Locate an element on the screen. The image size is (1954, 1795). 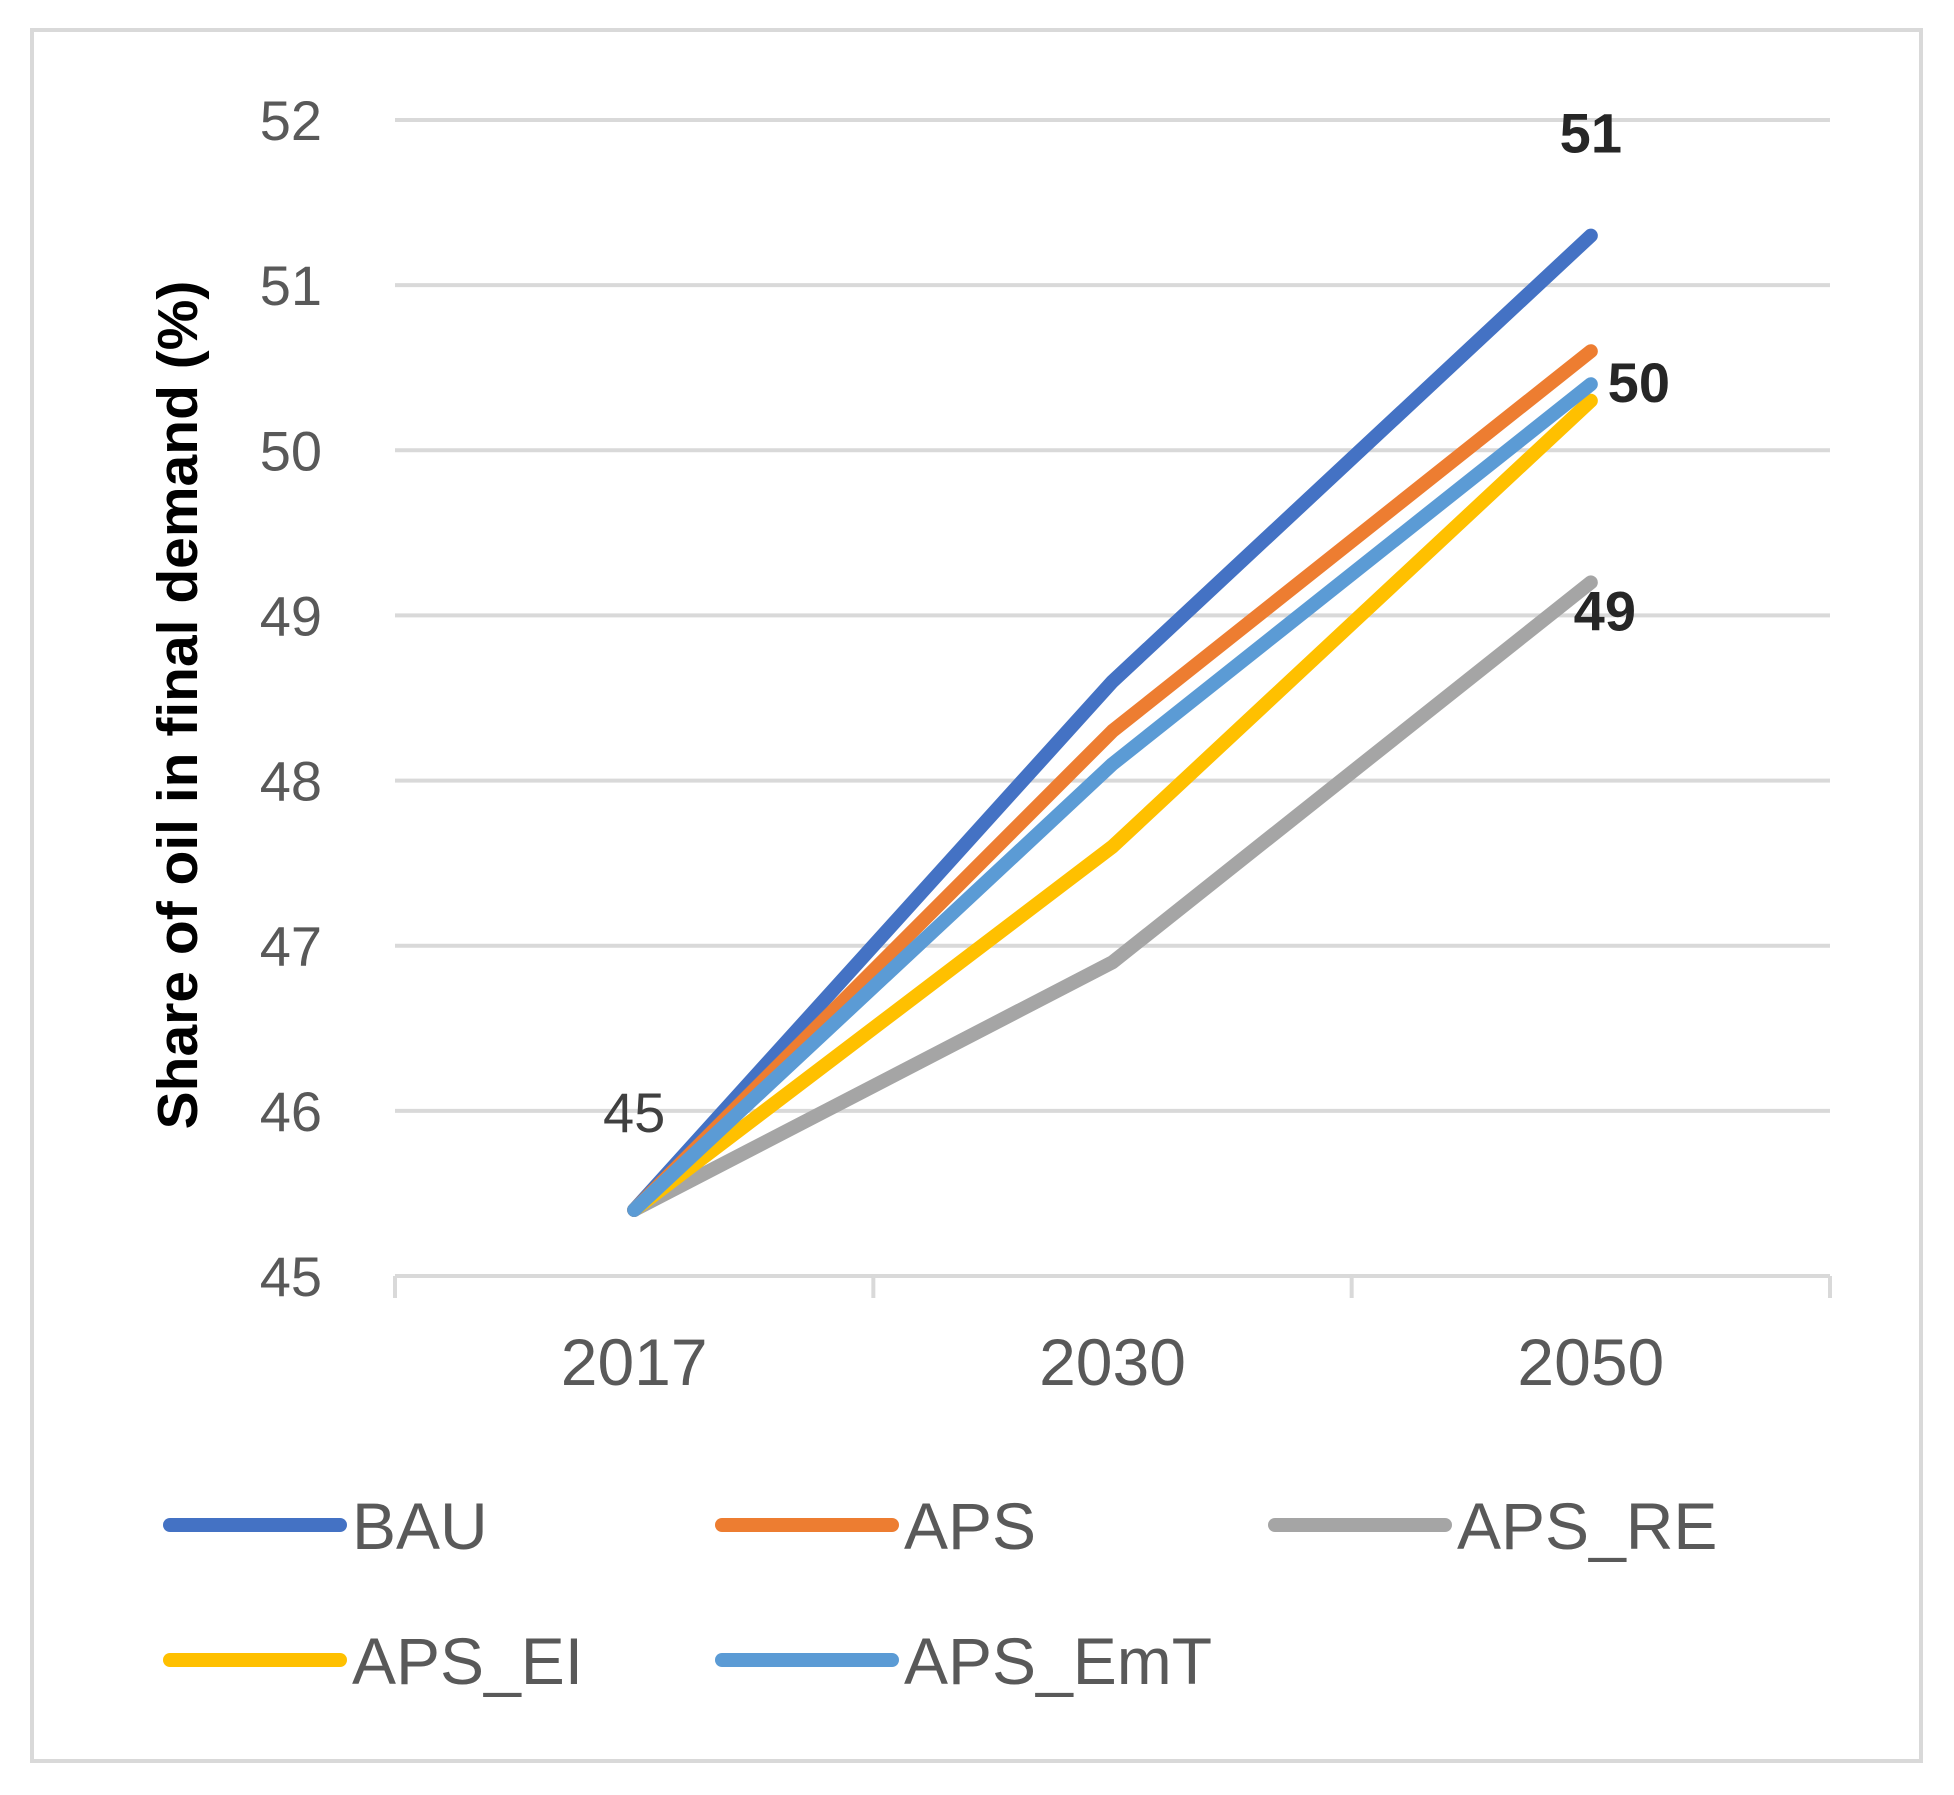
y-tick-label: 46 is located at coordinates (291, 1111).